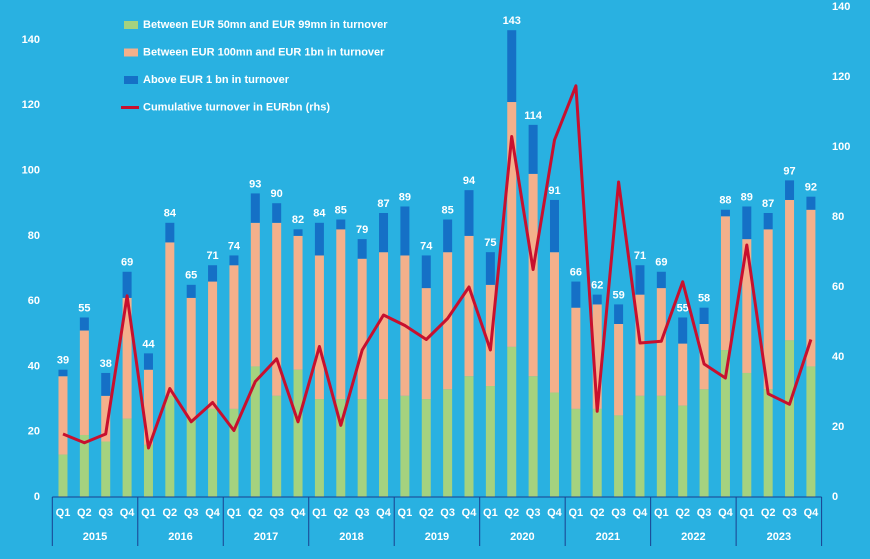  I want to click on y-tick-label: 0, so click(37, 497).